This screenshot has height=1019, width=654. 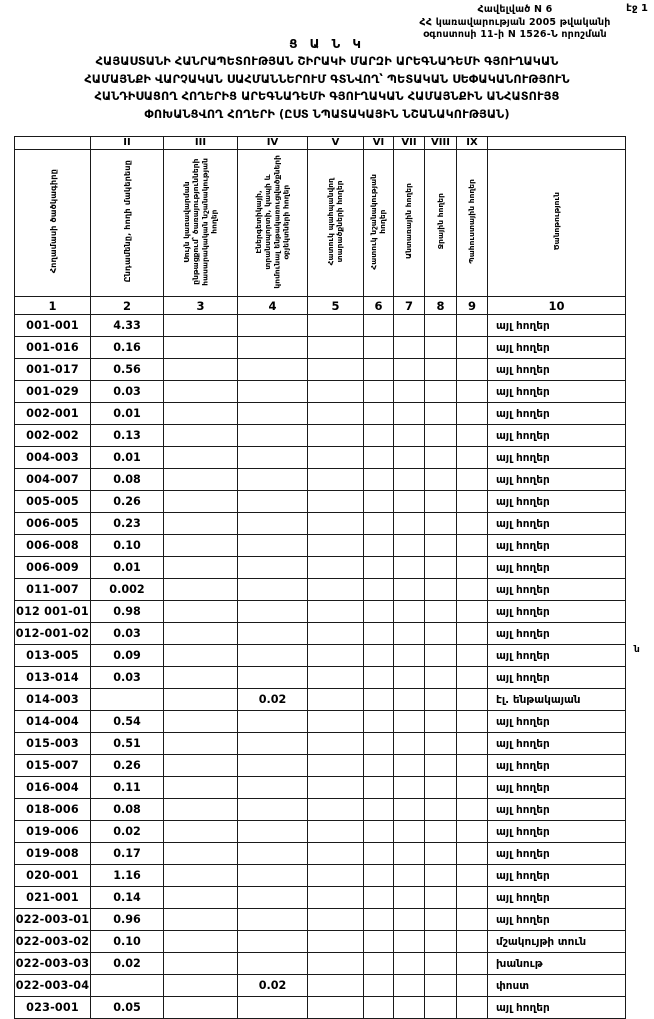 What do you see at coordinates (52, 545) in the screenshot?
I see `cell-code: 006-008` at bounding box center [52, 545].